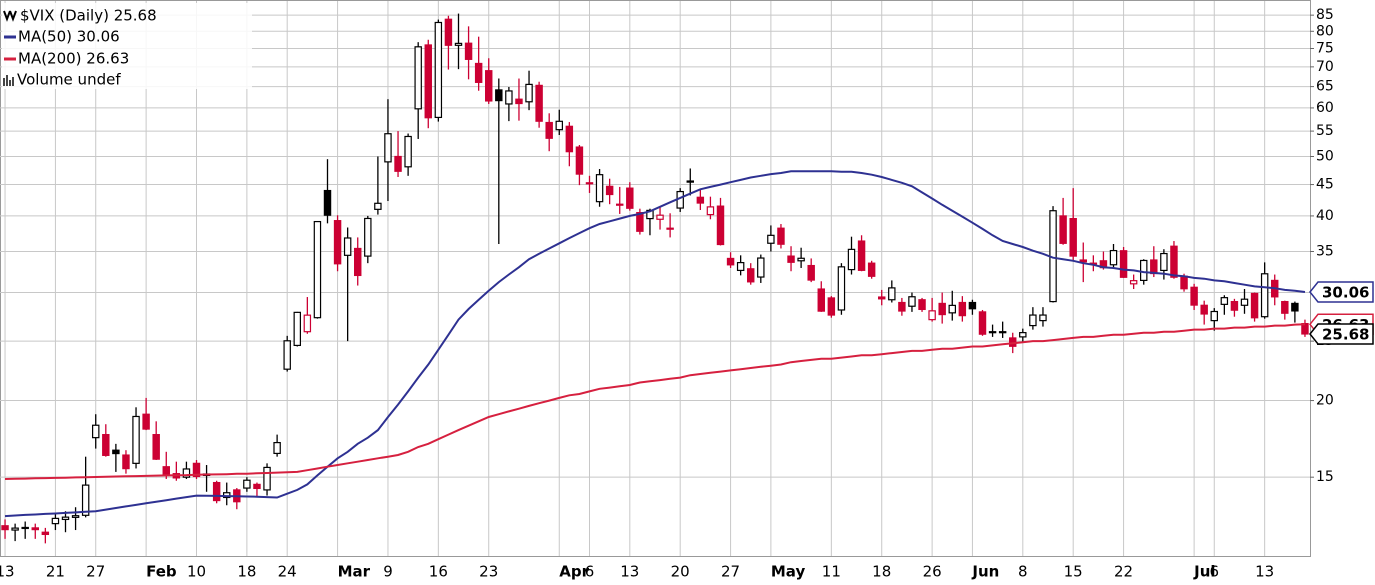 This screenshot has width=1375, height=585. What do you see at coordinates (1204, 572) in the screenshot?
I see `x-tick-label: Jul` at bounding box center [1204, 572].